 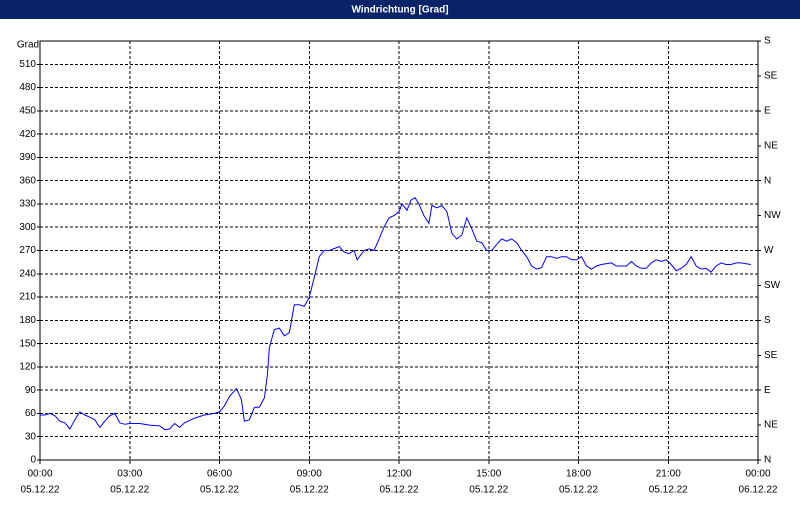 I want to click on y-tick-label: 120, so click(x=27, y=367).